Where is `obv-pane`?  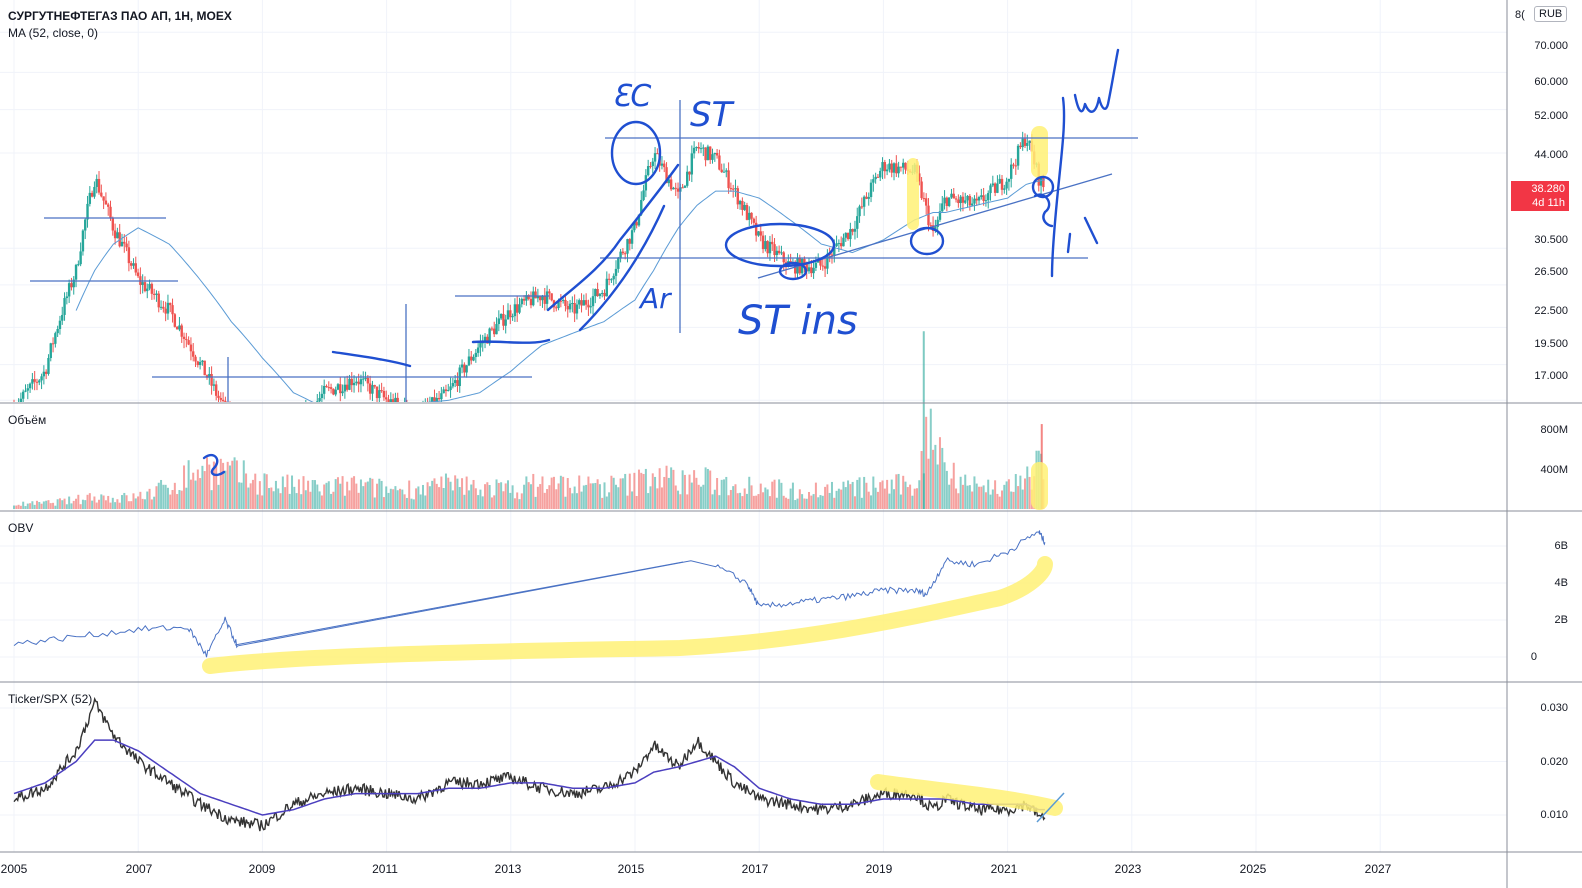
obv-pane is located at coordinates (529, 594).